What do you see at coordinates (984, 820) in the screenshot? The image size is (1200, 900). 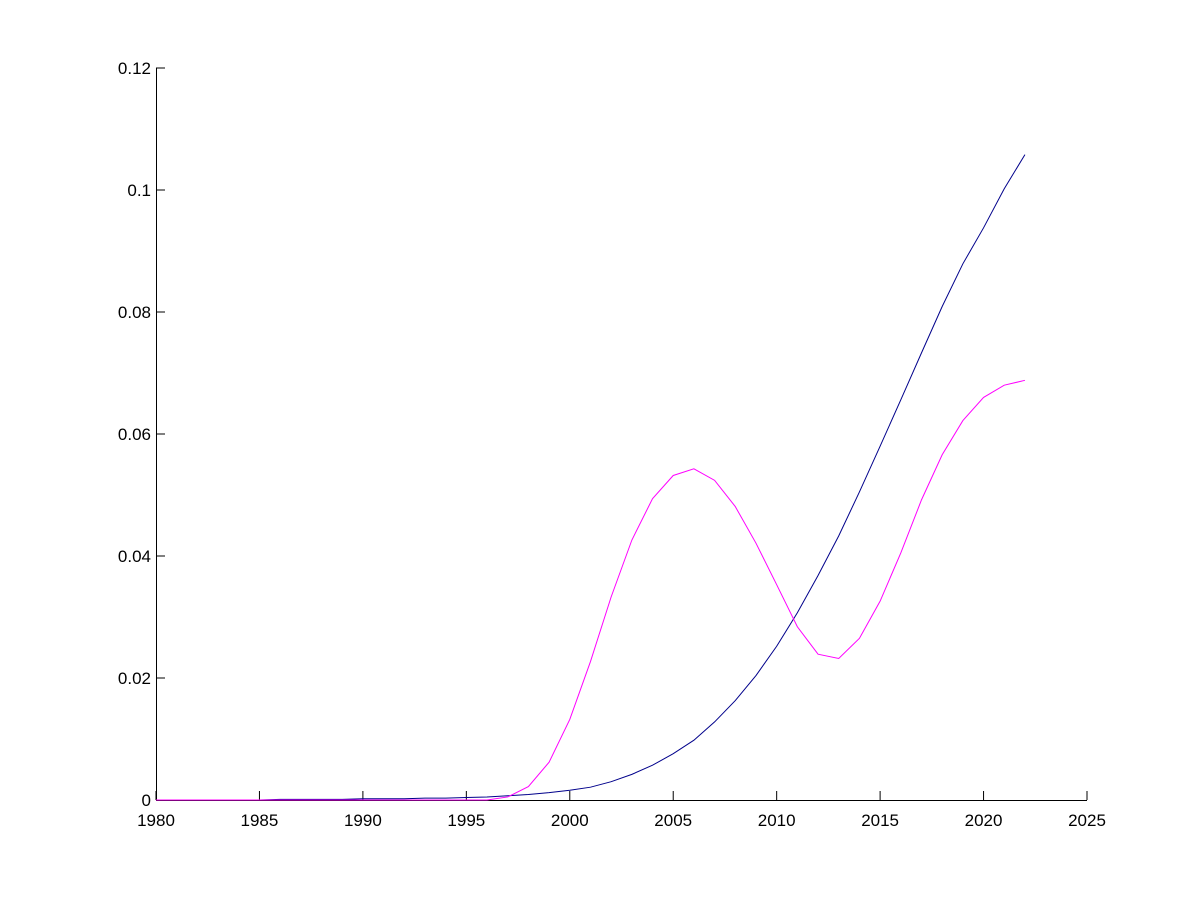 I see `x-tick-label: 2020` at bounding box center [984, 820].